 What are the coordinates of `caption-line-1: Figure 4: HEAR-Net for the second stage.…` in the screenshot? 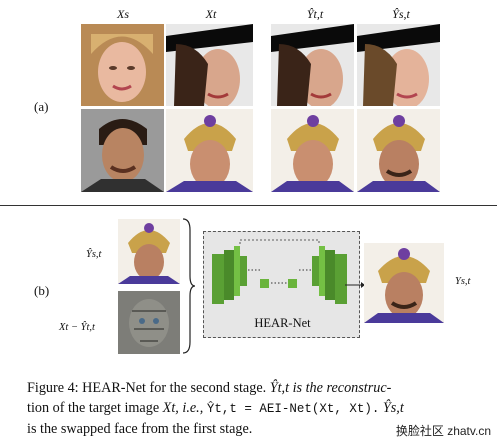 It's located at (259, 388).